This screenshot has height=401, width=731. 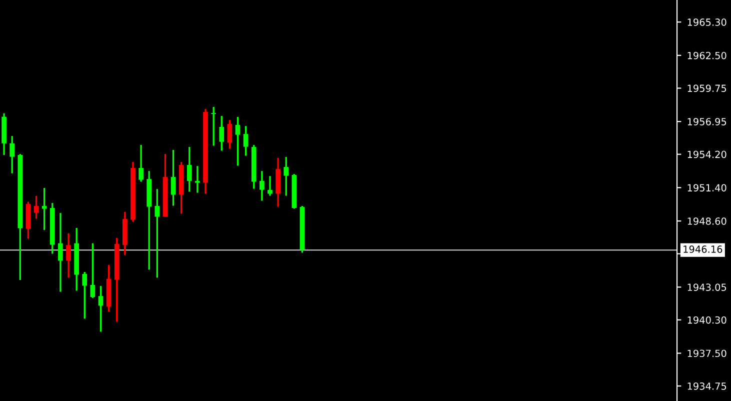 I want to click on y-tick-label: 1951.40, so click(x=707, y=188).